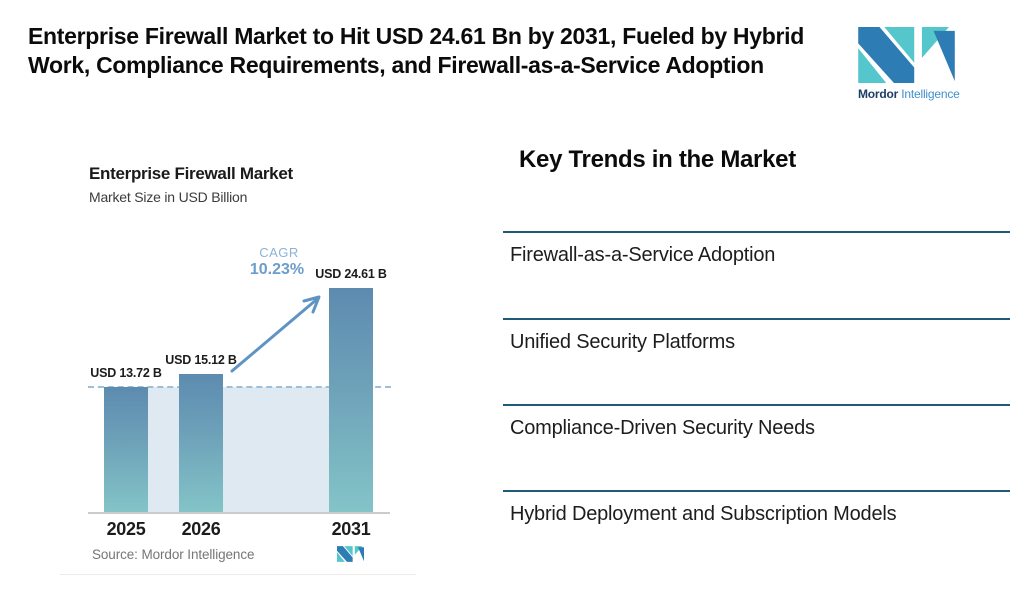 The width and height of the screenshot is (1036, 605). I want to click on cagr-value: 10.23%, so click(277, 269).